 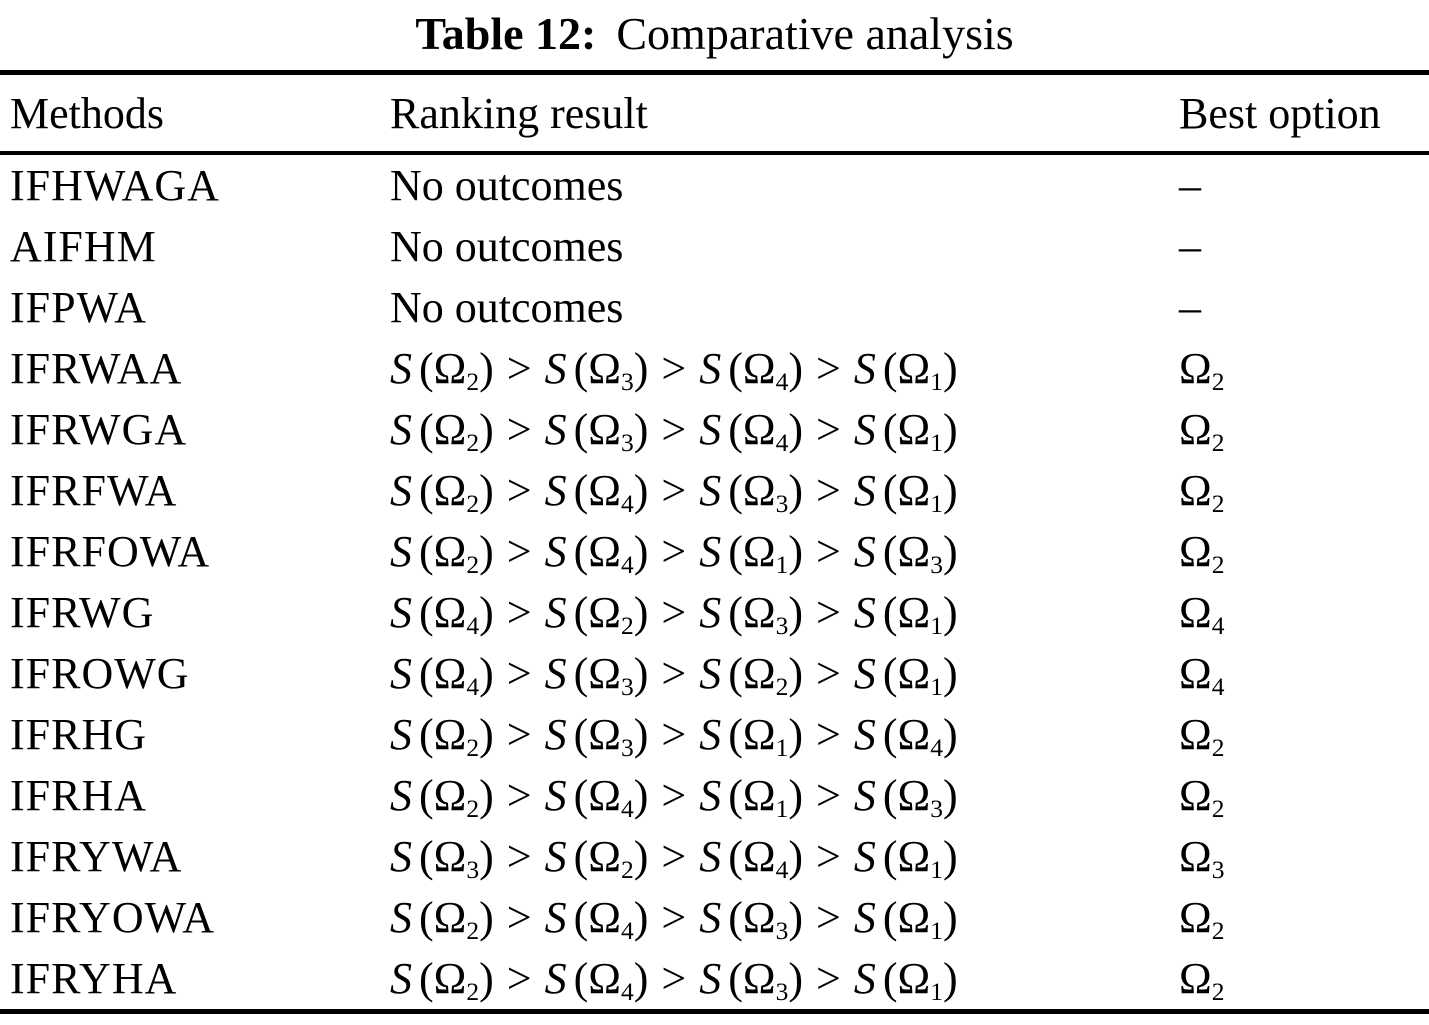 I want to click on best-option-cell: Ω2, so click(x=1304, y=490).